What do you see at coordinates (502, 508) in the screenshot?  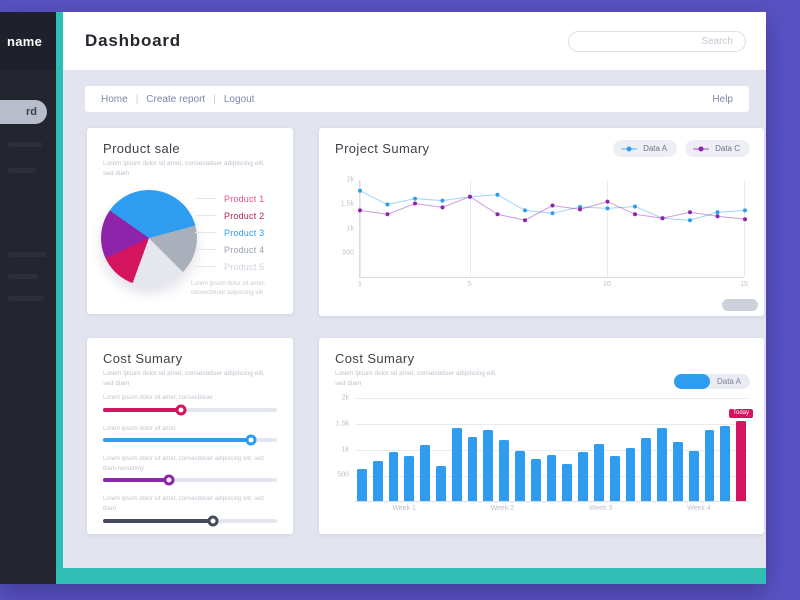 I see `week-label: Week 2` at bounding box center [502, 508].